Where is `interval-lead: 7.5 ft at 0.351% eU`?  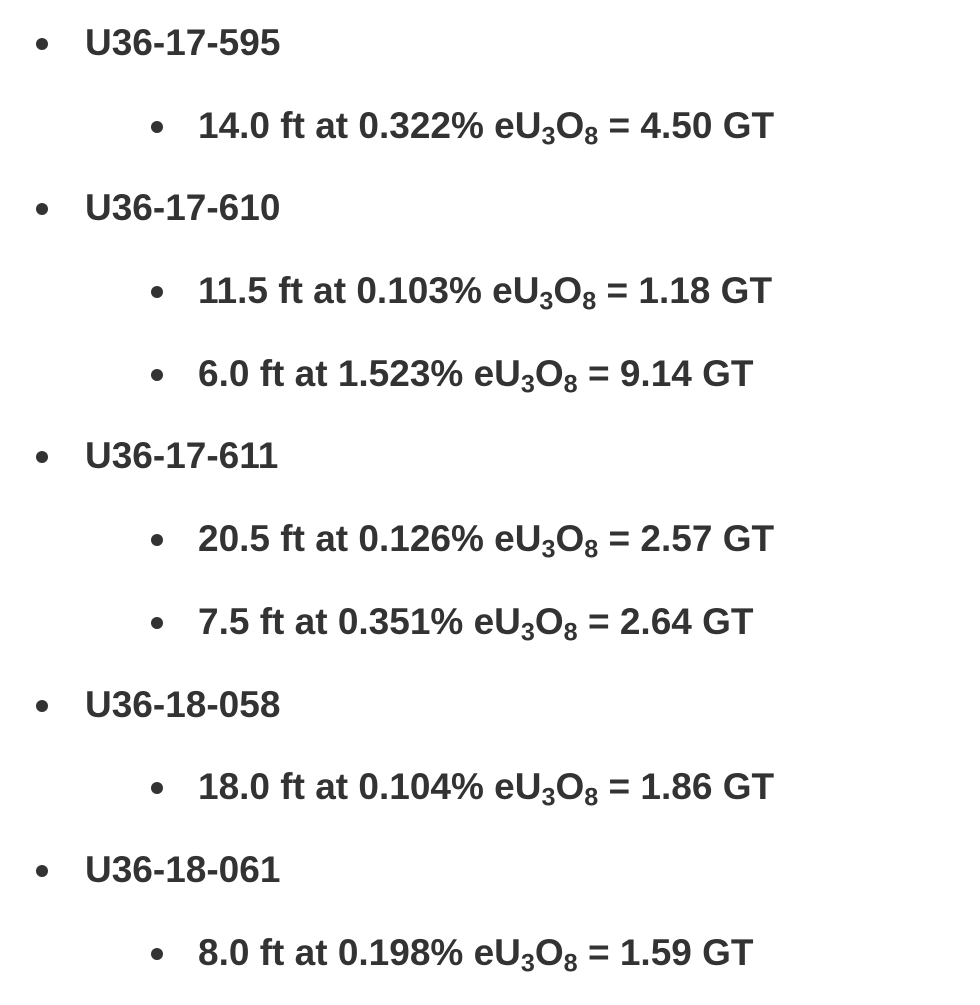 interval-lead: 7.5 ft at 0.351% eU is located at coordinates (359, 621).